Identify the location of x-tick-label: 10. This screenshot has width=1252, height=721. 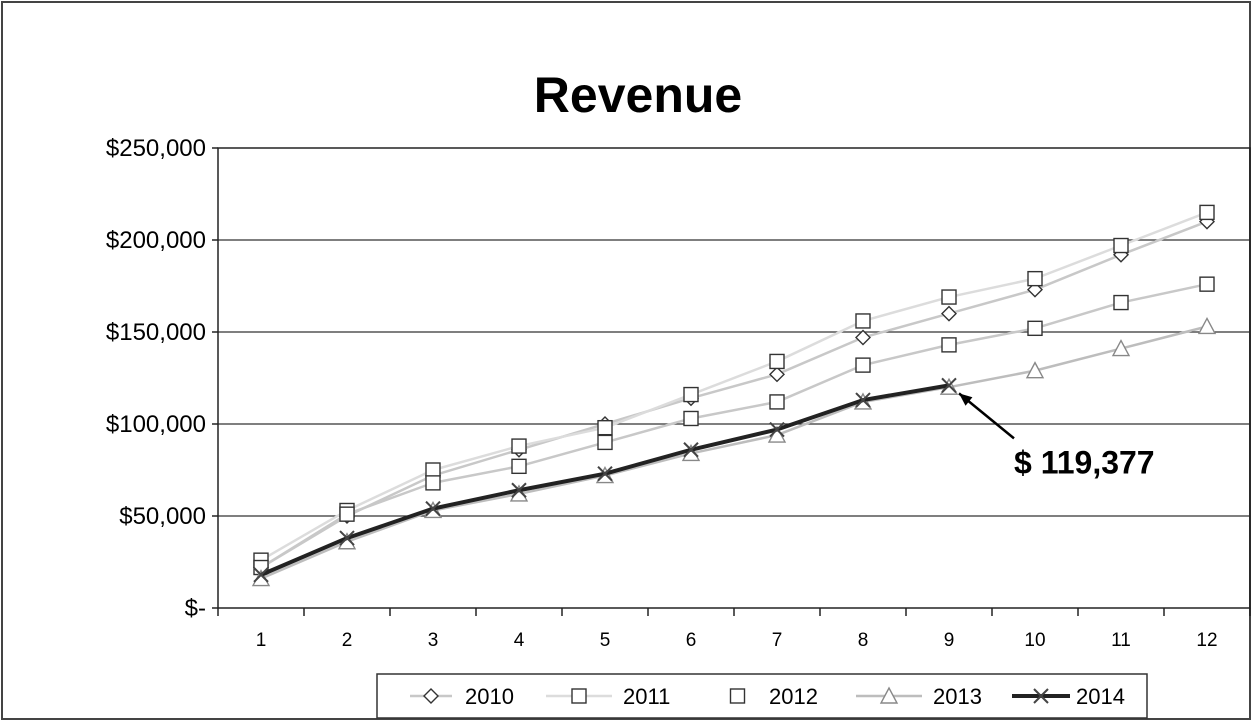
(1034, 640).